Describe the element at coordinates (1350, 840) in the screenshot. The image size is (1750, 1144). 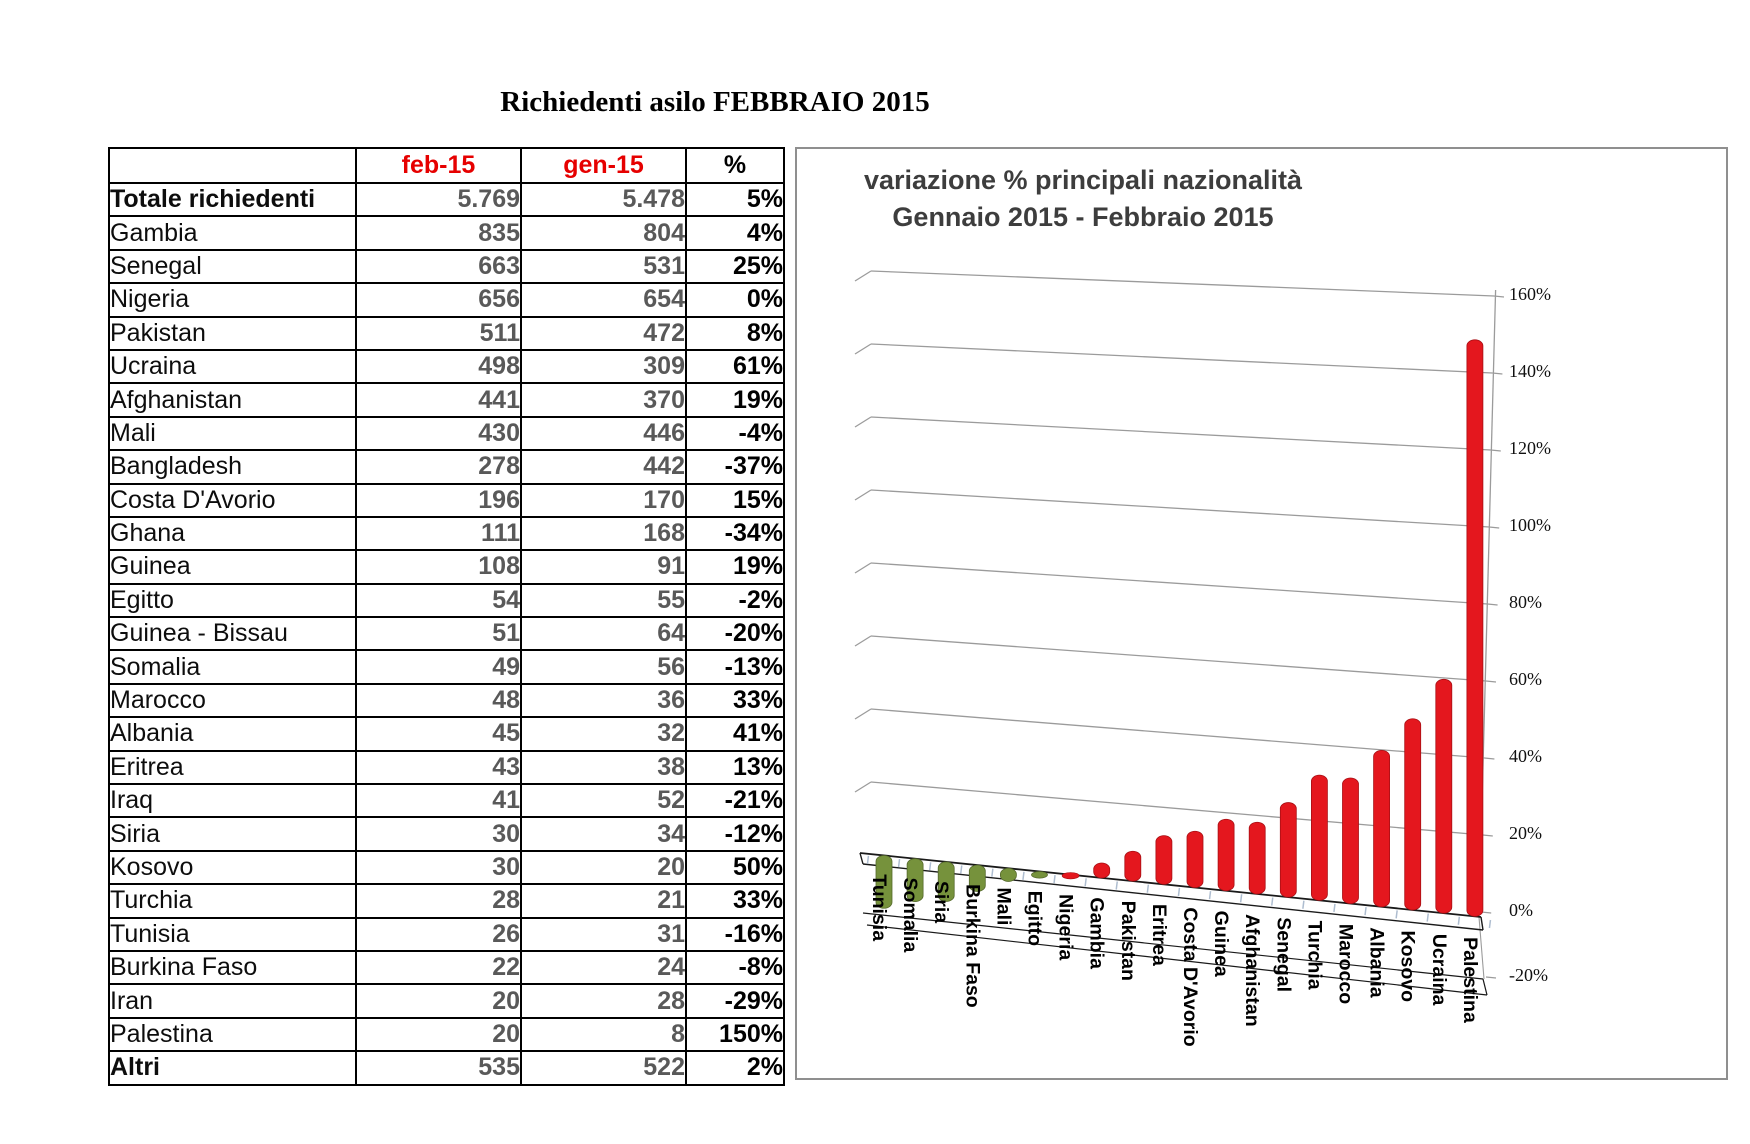
I see `chart-bar-marocco` at that location.